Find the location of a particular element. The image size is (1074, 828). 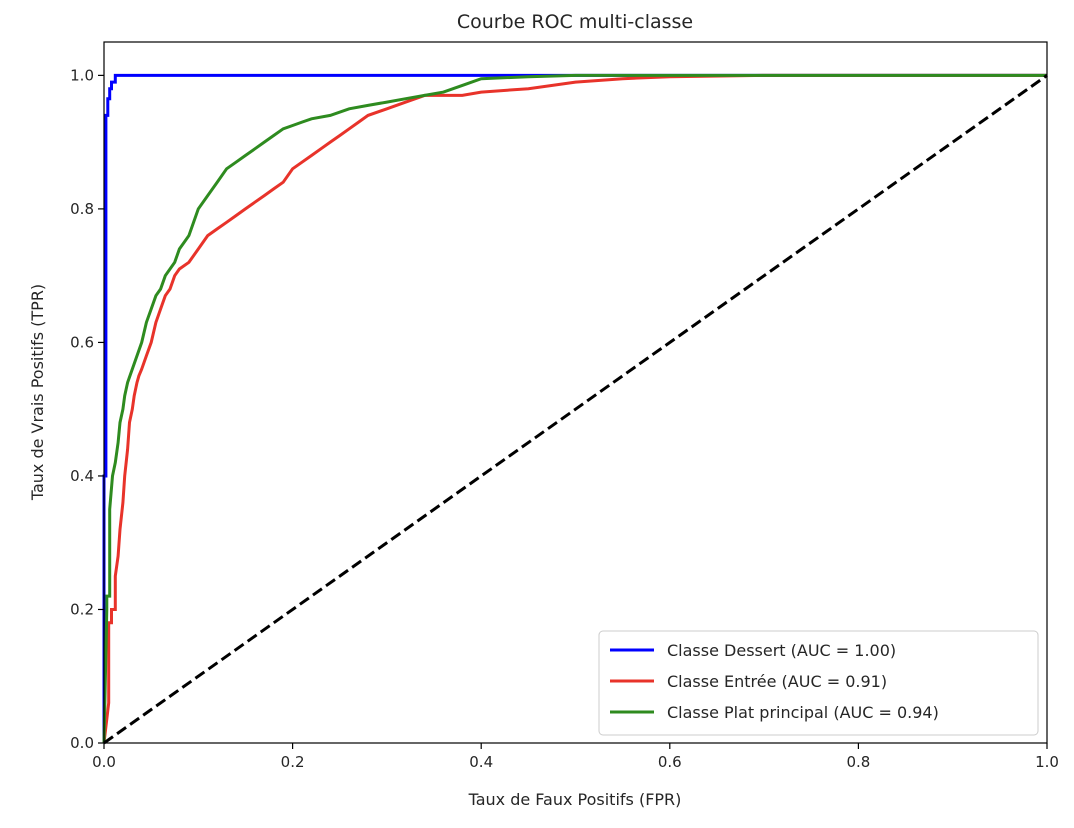

x-axis: 0.0 0.2 0.4 0.6 0.8 1.0 is located at coordinates (575, 757).